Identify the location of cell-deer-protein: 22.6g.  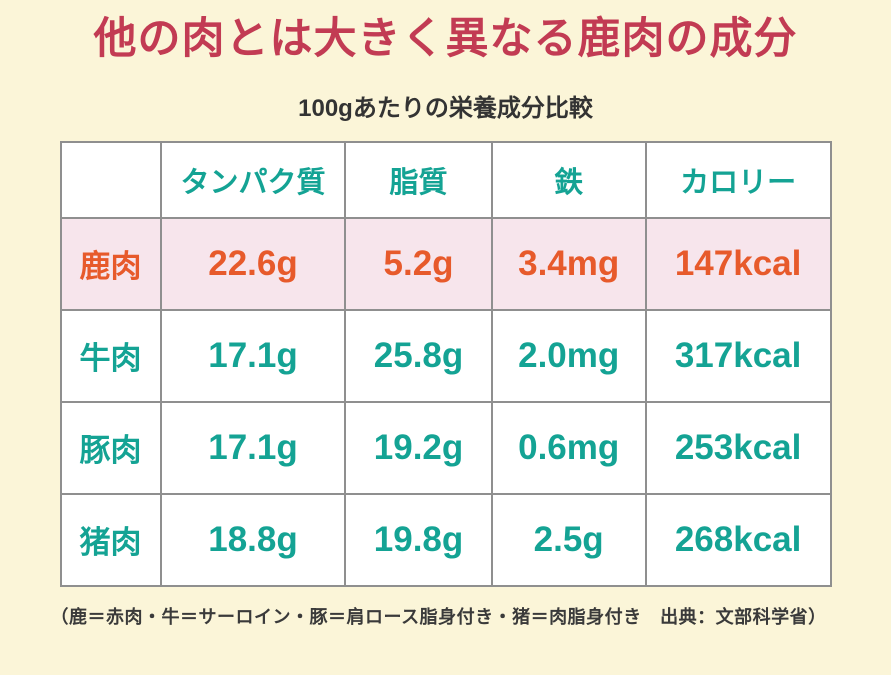
(253, 263).